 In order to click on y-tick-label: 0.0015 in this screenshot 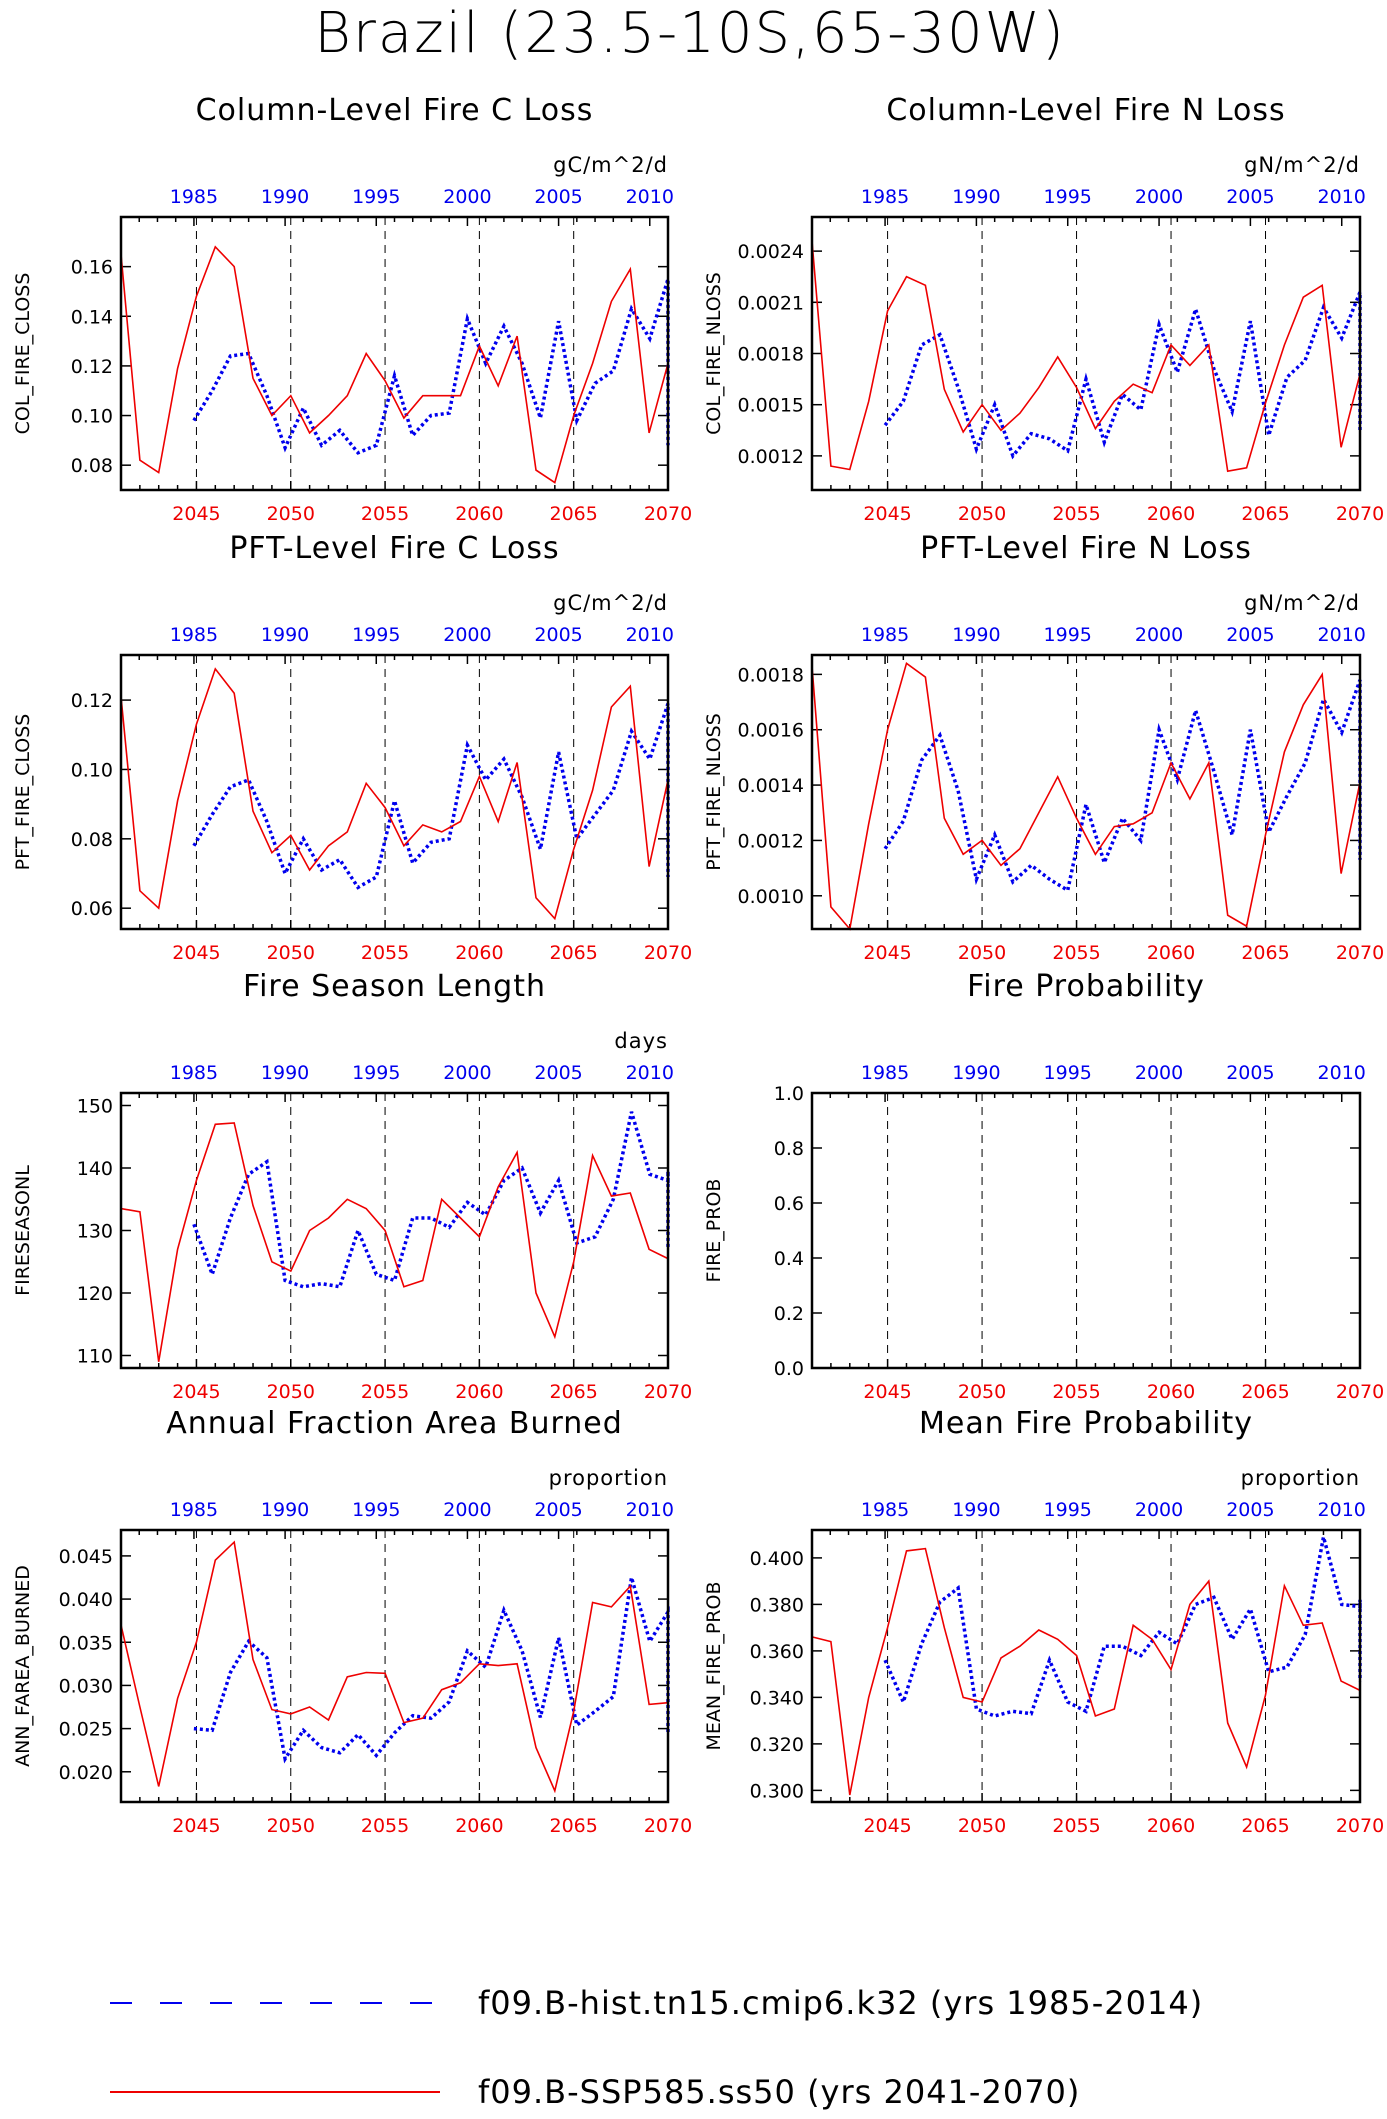, I will do `click(771, 406)`.